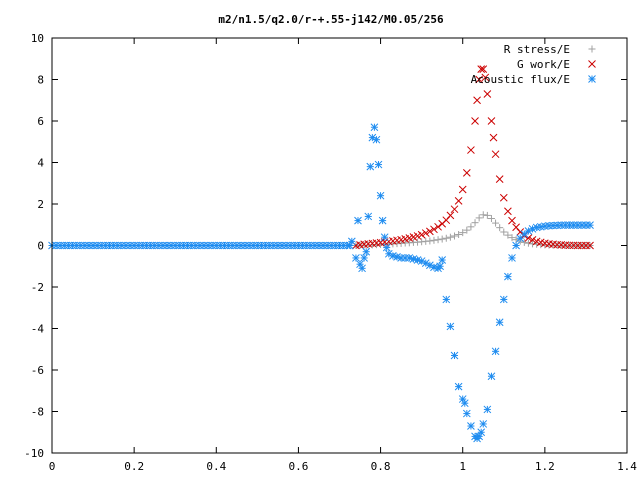 The height and width of the screenshot is (480, 640). Describe the element at coordinates (331, 19) in the screenshot. I see `chart-title: m2/n1.5/q2.0/r-+.55-j142/M0.05/256` at that location.